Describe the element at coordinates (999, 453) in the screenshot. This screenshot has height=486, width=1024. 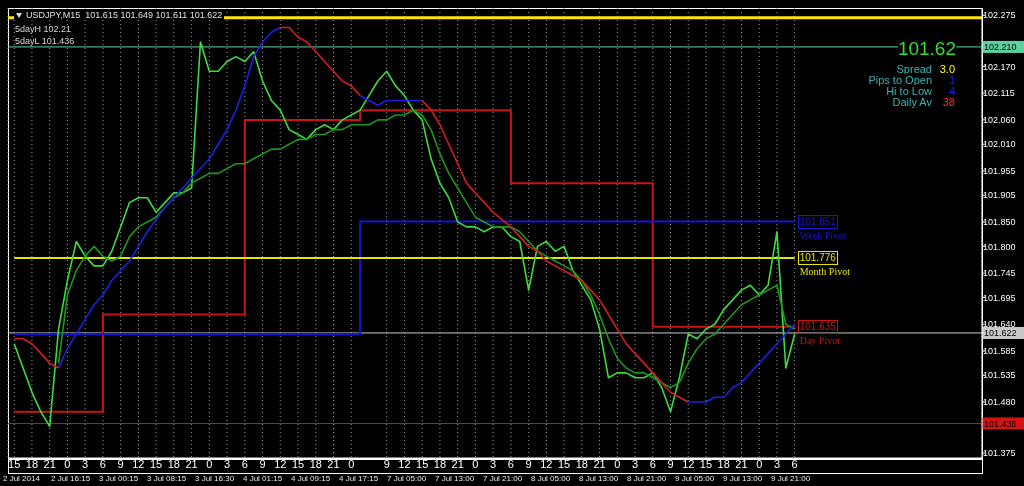
I see `y-tick-label: 101.375` at that location.